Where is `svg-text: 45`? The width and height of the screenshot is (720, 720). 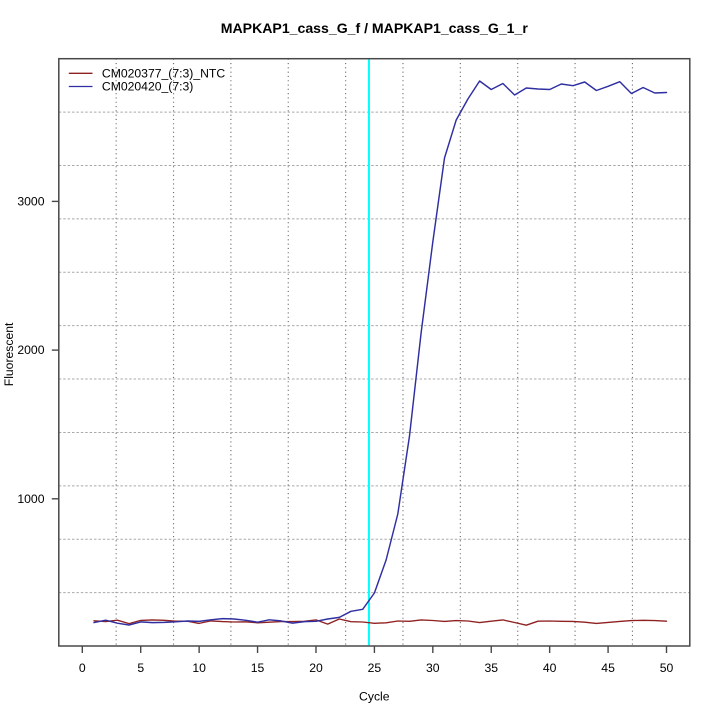 svg-text: 45 is located at coordinates (608, 668).